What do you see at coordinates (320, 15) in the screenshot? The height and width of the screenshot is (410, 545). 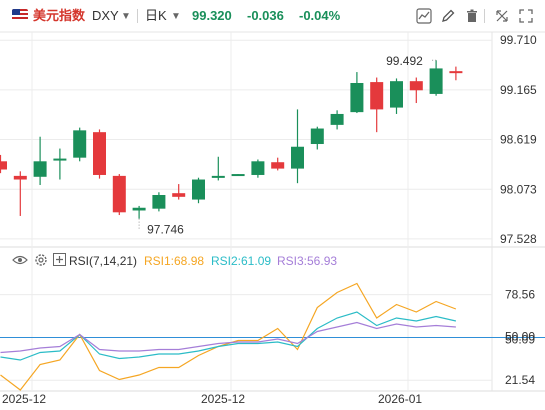 I see `price-change-percent: -0.04%` at bounding box center [320, 15].